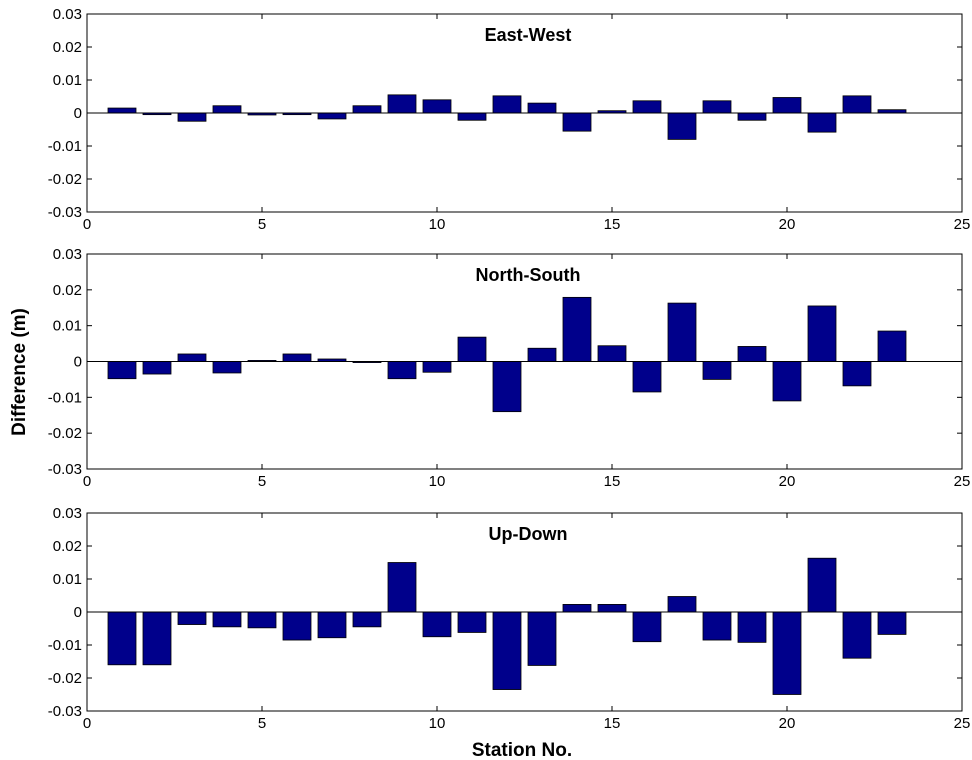 The image size is (972, 760). I want to click on east-west-y-tick-label: 0, so click(78, 113).